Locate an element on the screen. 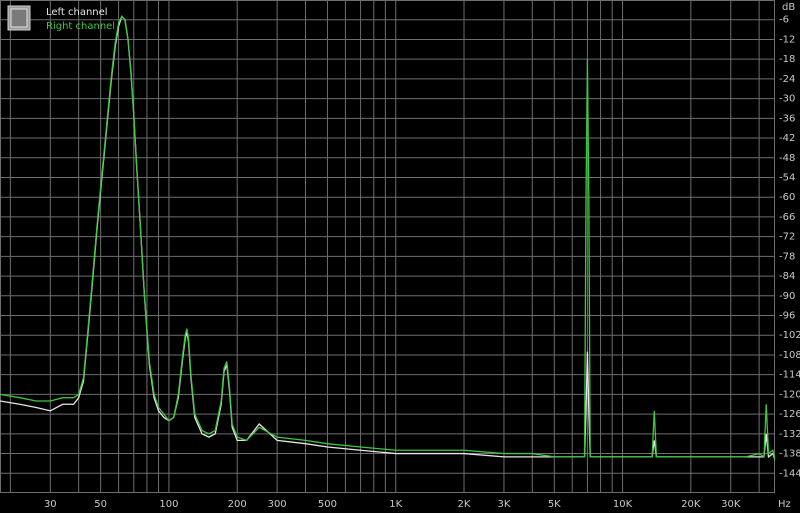 This screenshot has width=800, height=513. y-tick-label: -54 is located at coordinates (787, 177).